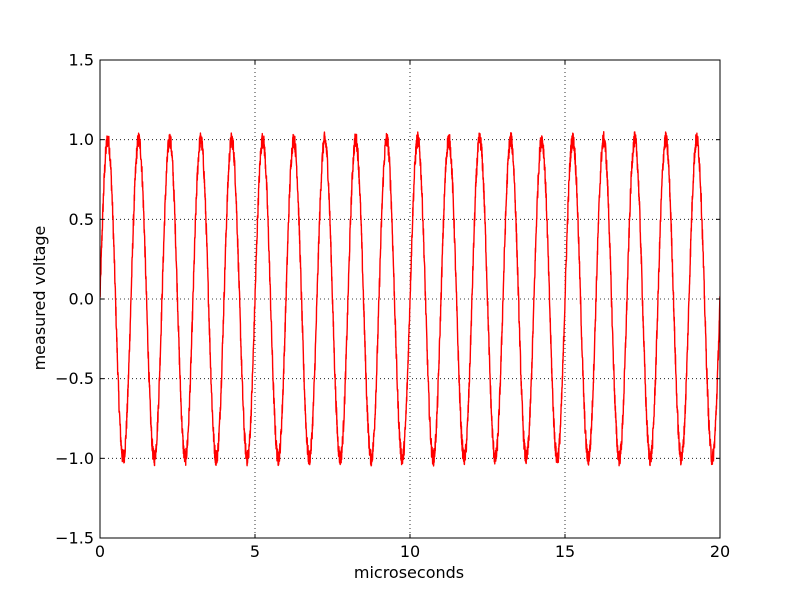 The image size is (800, 601). What do you see at coordinates (409, 572) in the screenshot?
I see `x-axis-label: microseconds` at bounding box center [409, 572].